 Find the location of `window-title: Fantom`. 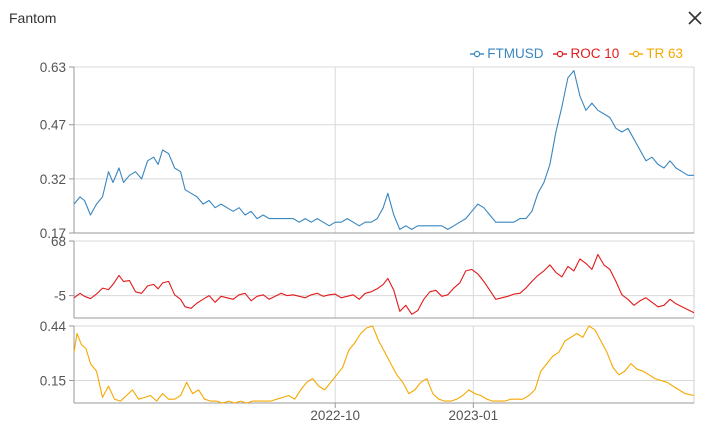

window-title: Fantom is located at coordinates (33, 18).